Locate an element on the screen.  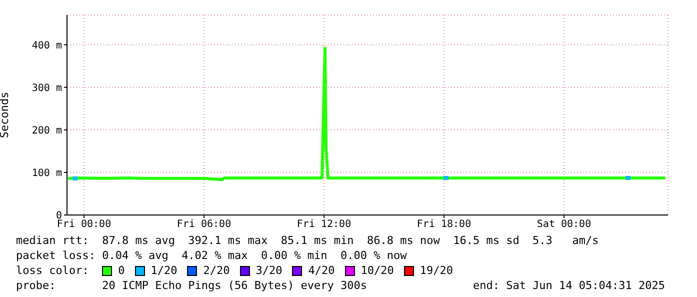
legend-label: 1/20 is located at coordinates (164, 270).